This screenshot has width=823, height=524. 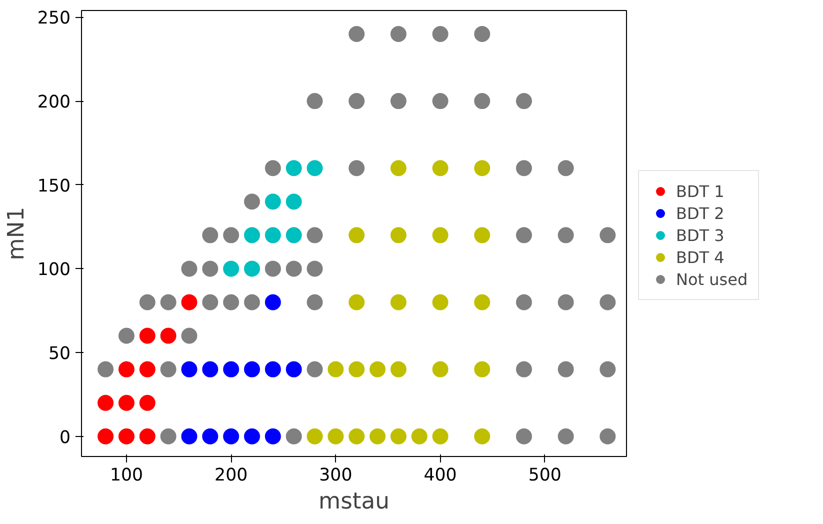 What do you see at coordinates (335, 476) in the screenshot?
I see `x-tick-label: 300` at bounding box center [335, 476].